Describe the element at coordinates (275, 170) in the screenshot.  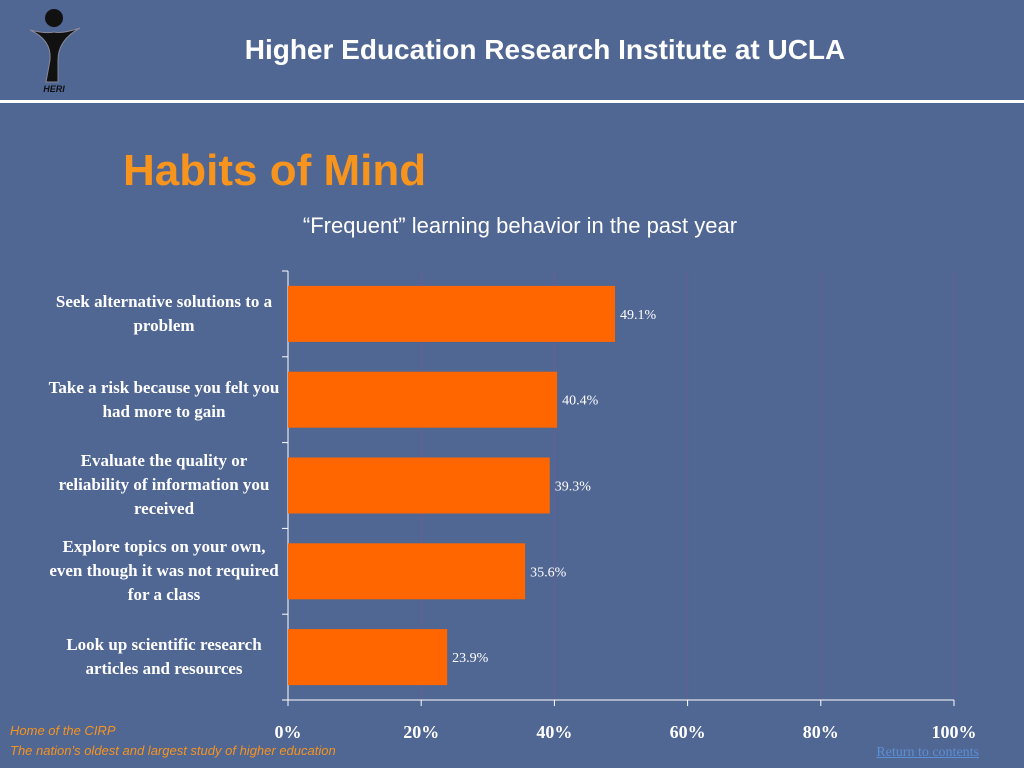
I see `chart-title: Habits of Mind` at that location.